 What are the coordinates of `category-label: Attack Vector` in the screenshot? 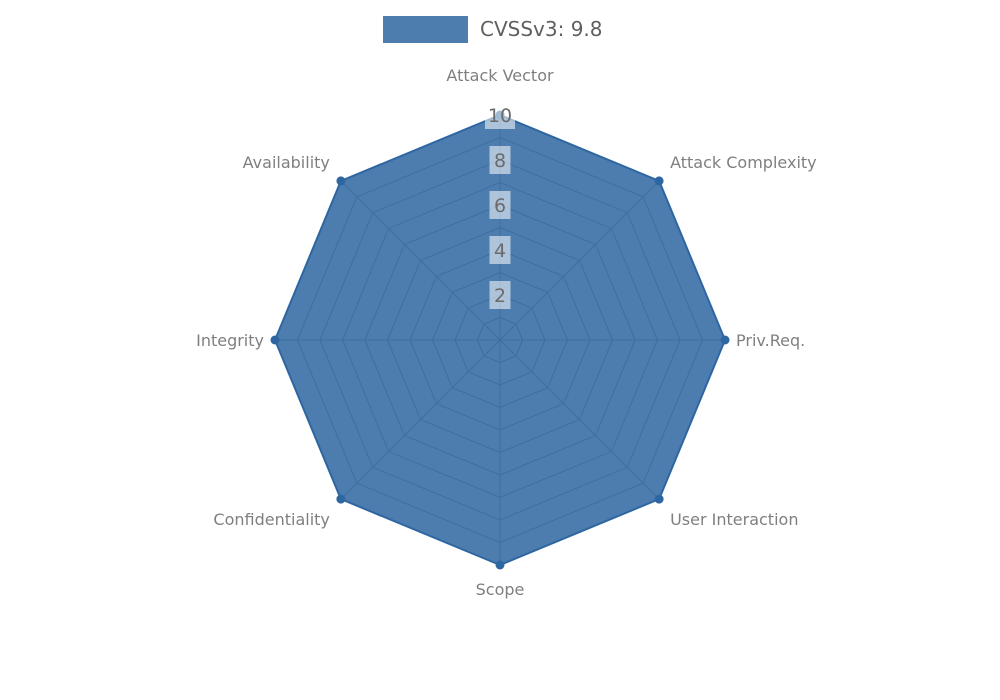 It's located at (500, 75).